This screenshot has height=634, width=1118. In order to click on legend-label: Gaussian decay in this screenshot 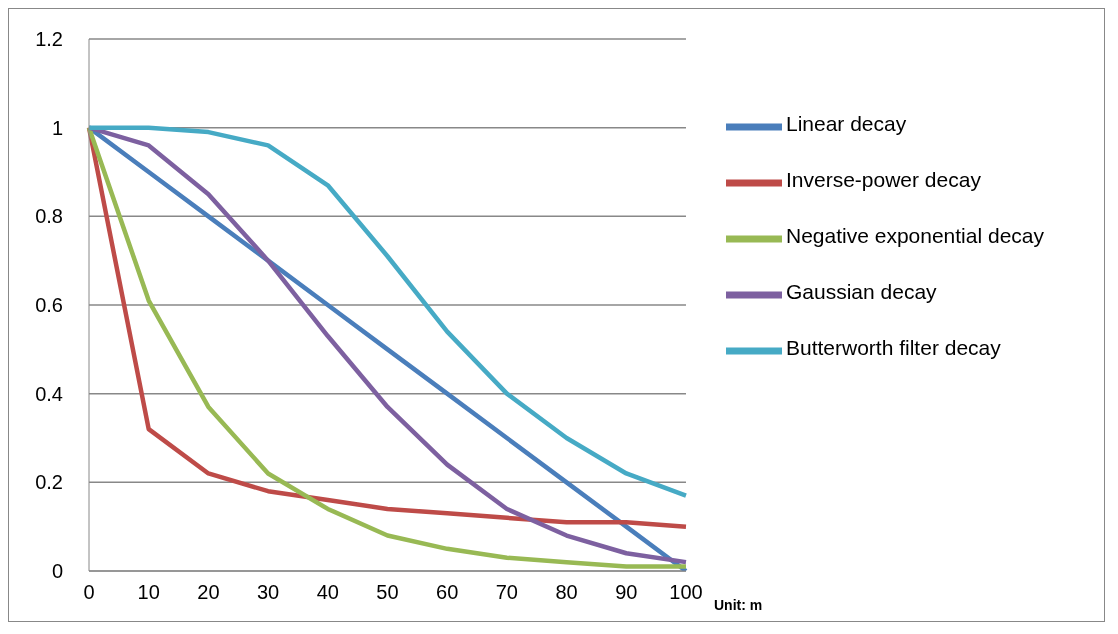, I will do `click(861, 292)`.